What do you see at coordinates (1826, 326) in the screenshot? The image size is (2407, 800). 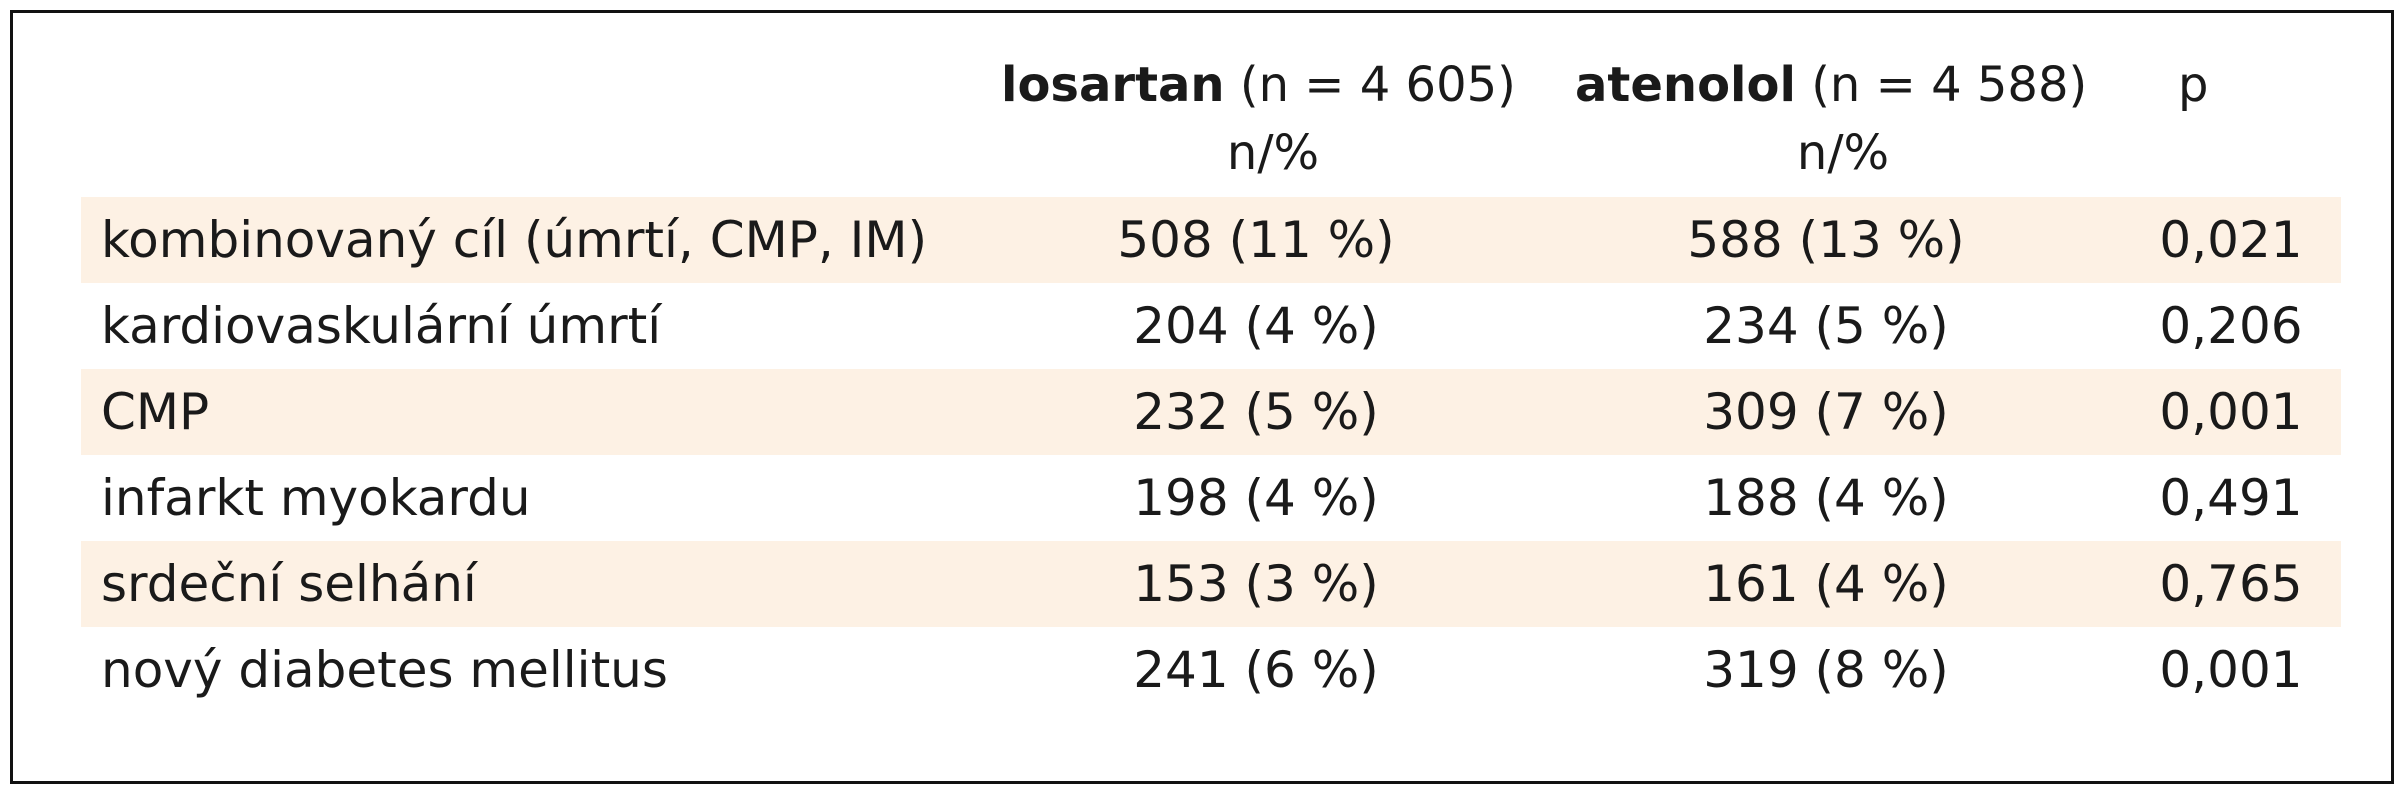 I see `row-atenolol-value: 234 (5 %)` at bounding box center [1826, 326].